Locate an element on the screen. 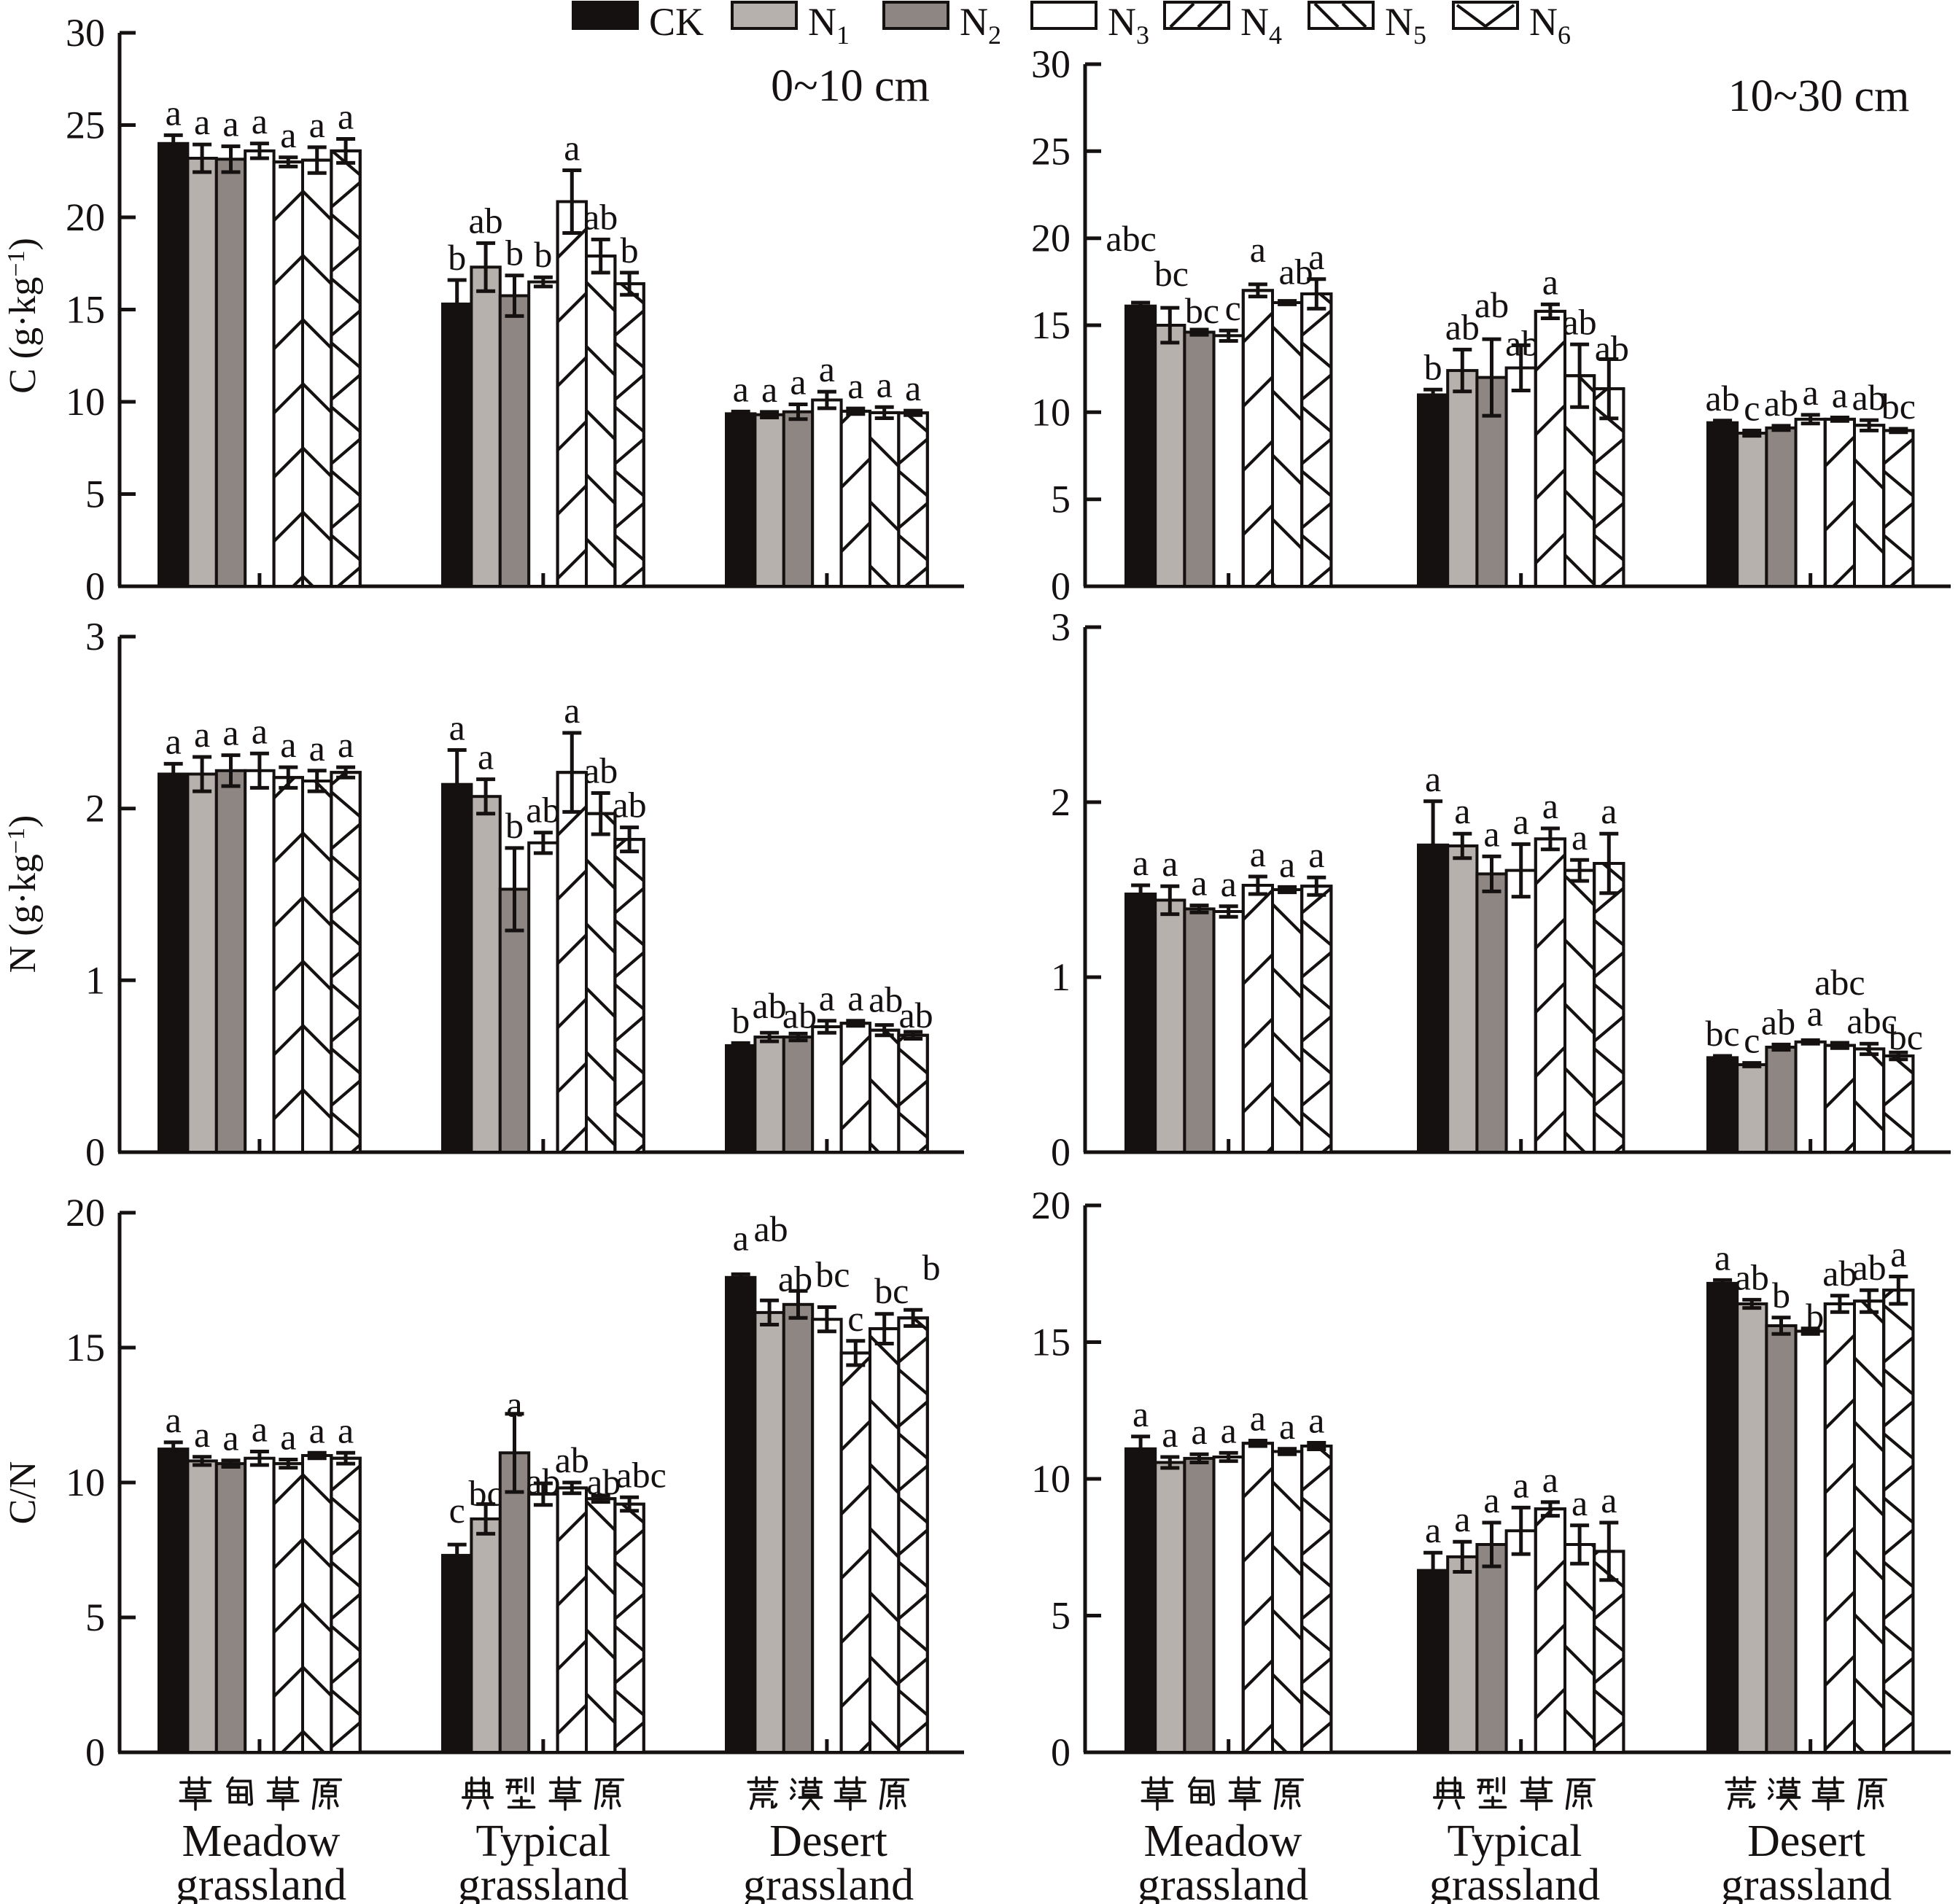 The height and width of the screenshot is (1904, 1958). svg-text: N3 is located at coordinates (1128, 25).